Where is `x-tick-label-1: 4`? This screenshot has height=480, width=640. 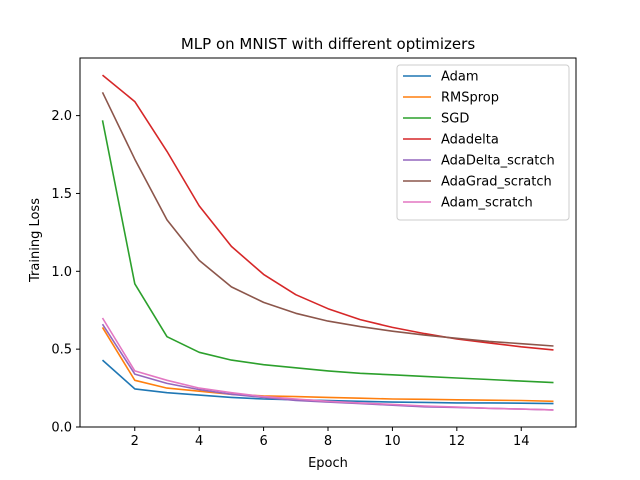 x-tick-label-1: 4 is located at coordinates (199, 441).